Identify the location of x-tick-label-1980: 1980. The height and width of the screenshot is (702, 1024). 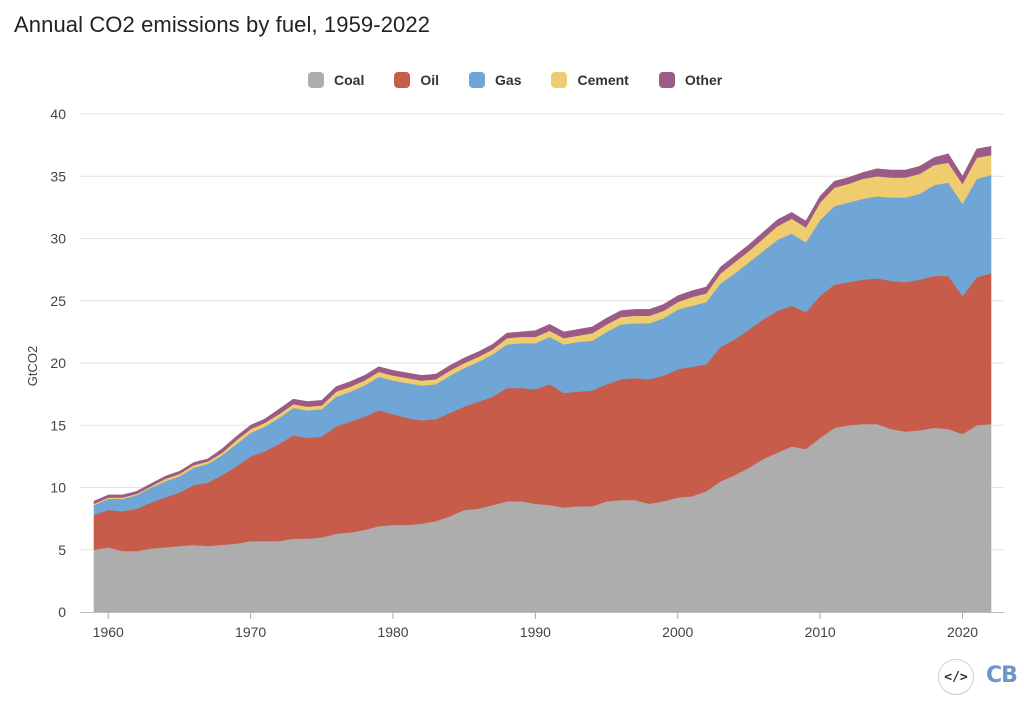
(392, 632).